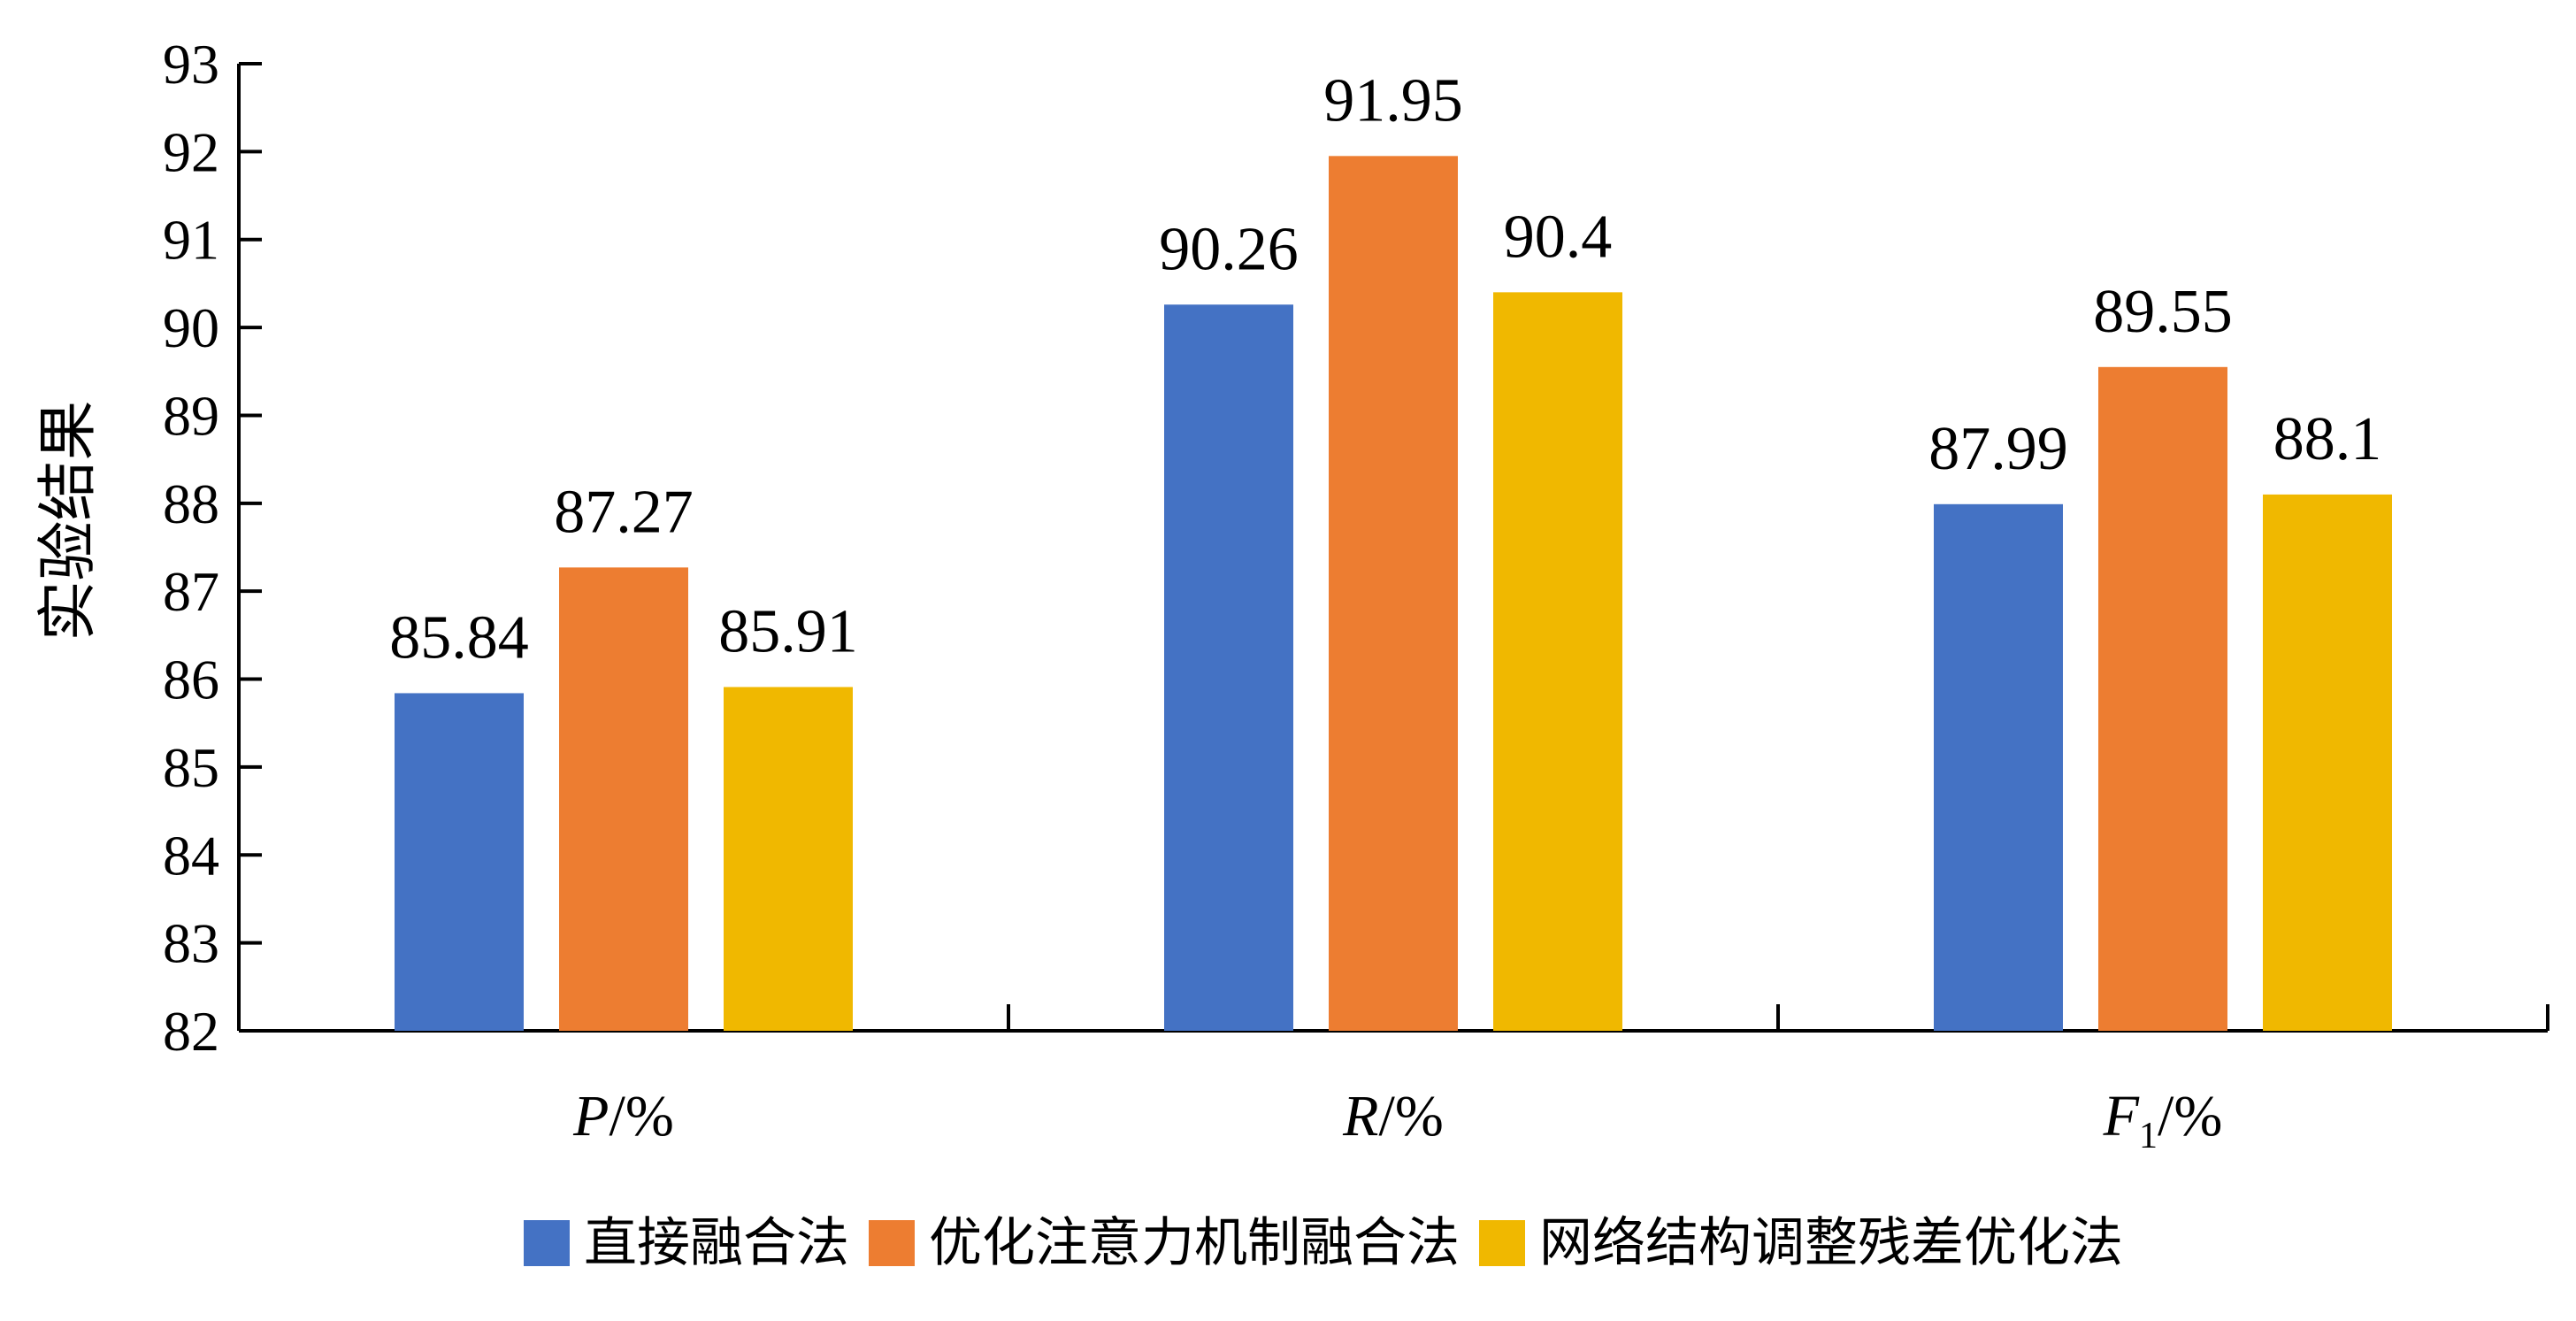  What do you see at coordinates (191, 503) in the screenshot?
I see `y-tick-label: 88` at bounding box center [191, 503].